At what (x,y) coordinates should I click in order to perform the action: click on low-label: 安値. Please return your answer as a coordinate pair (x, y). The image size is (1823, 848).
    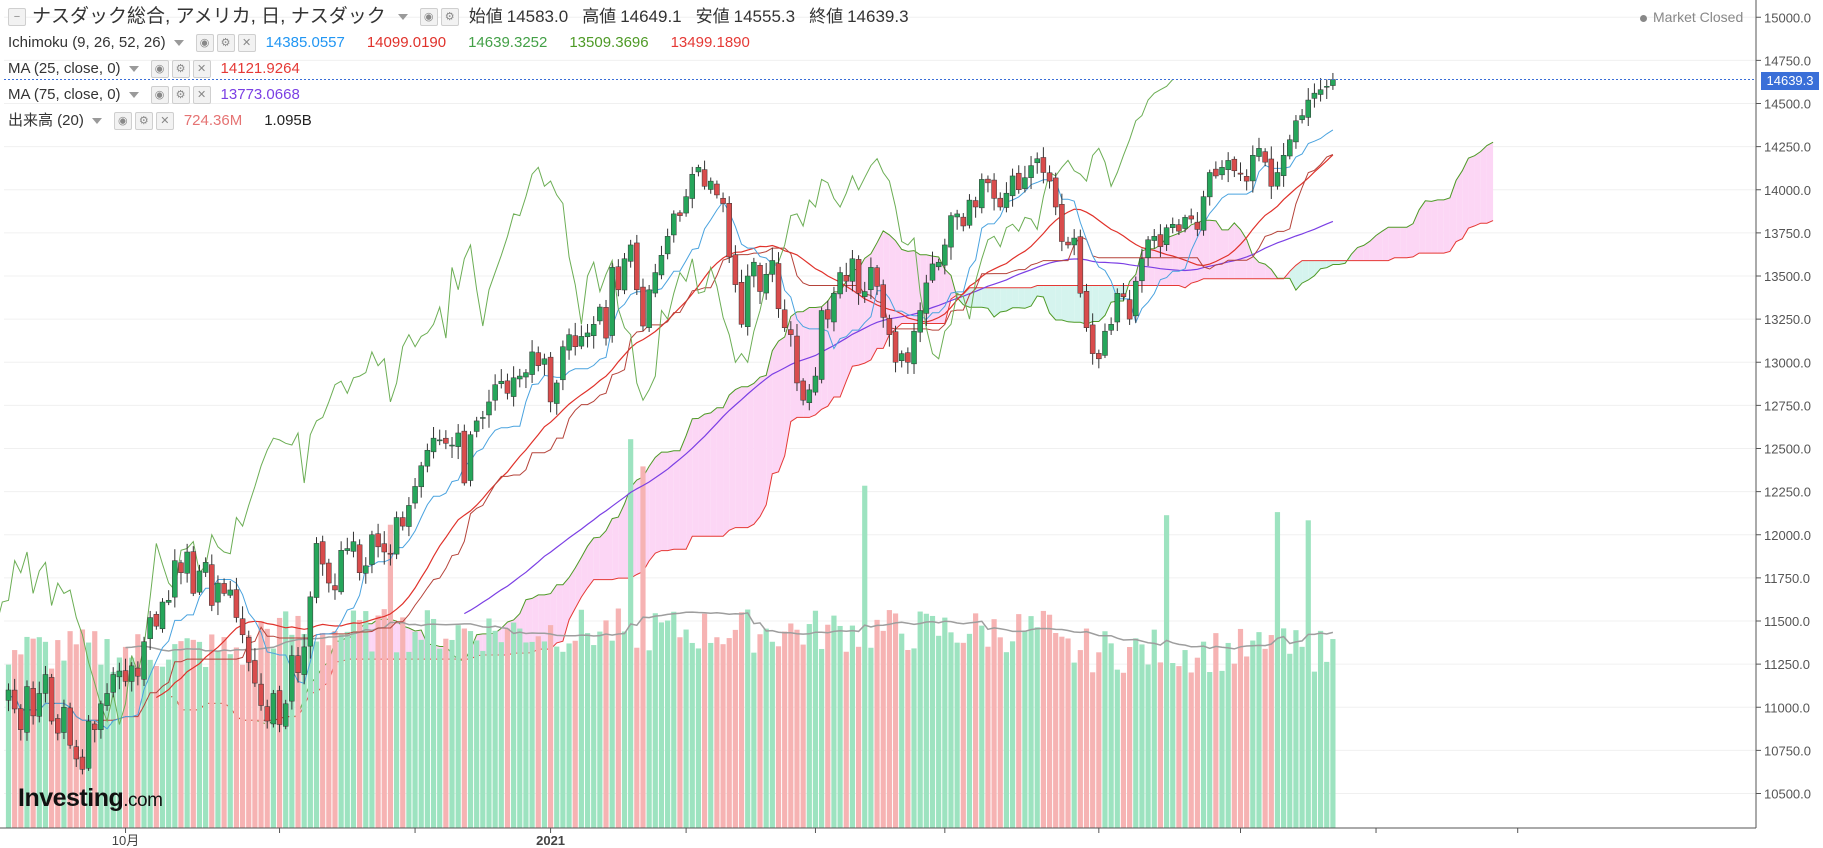
    Looking at the image, I should click on (712, 16).